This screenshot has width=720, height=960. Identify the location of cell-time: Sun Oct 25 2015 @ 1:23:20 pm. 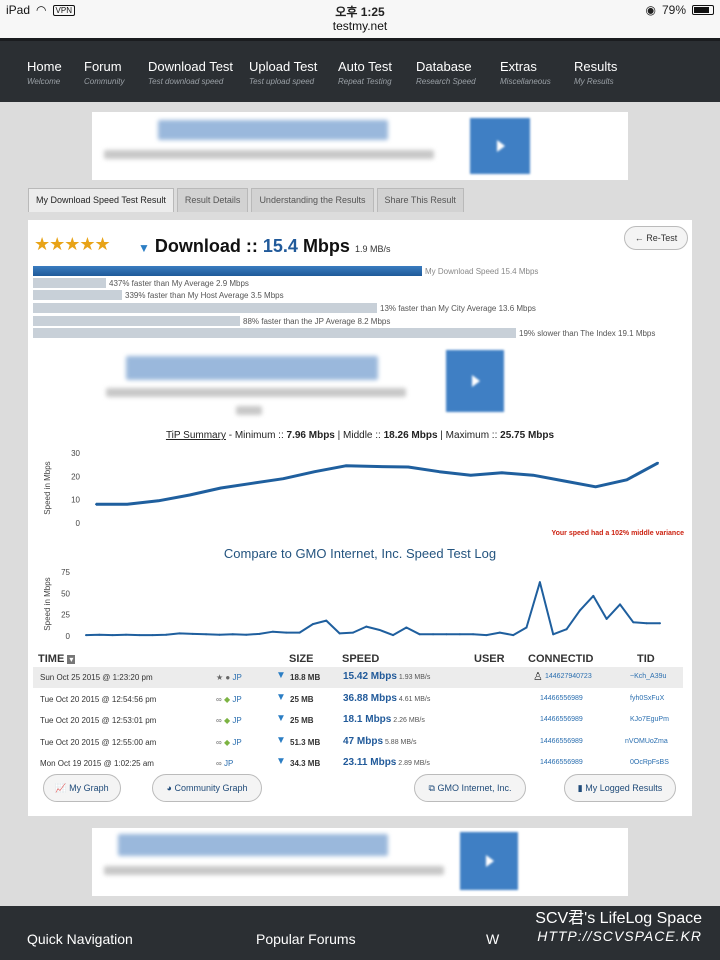
(96, 677).